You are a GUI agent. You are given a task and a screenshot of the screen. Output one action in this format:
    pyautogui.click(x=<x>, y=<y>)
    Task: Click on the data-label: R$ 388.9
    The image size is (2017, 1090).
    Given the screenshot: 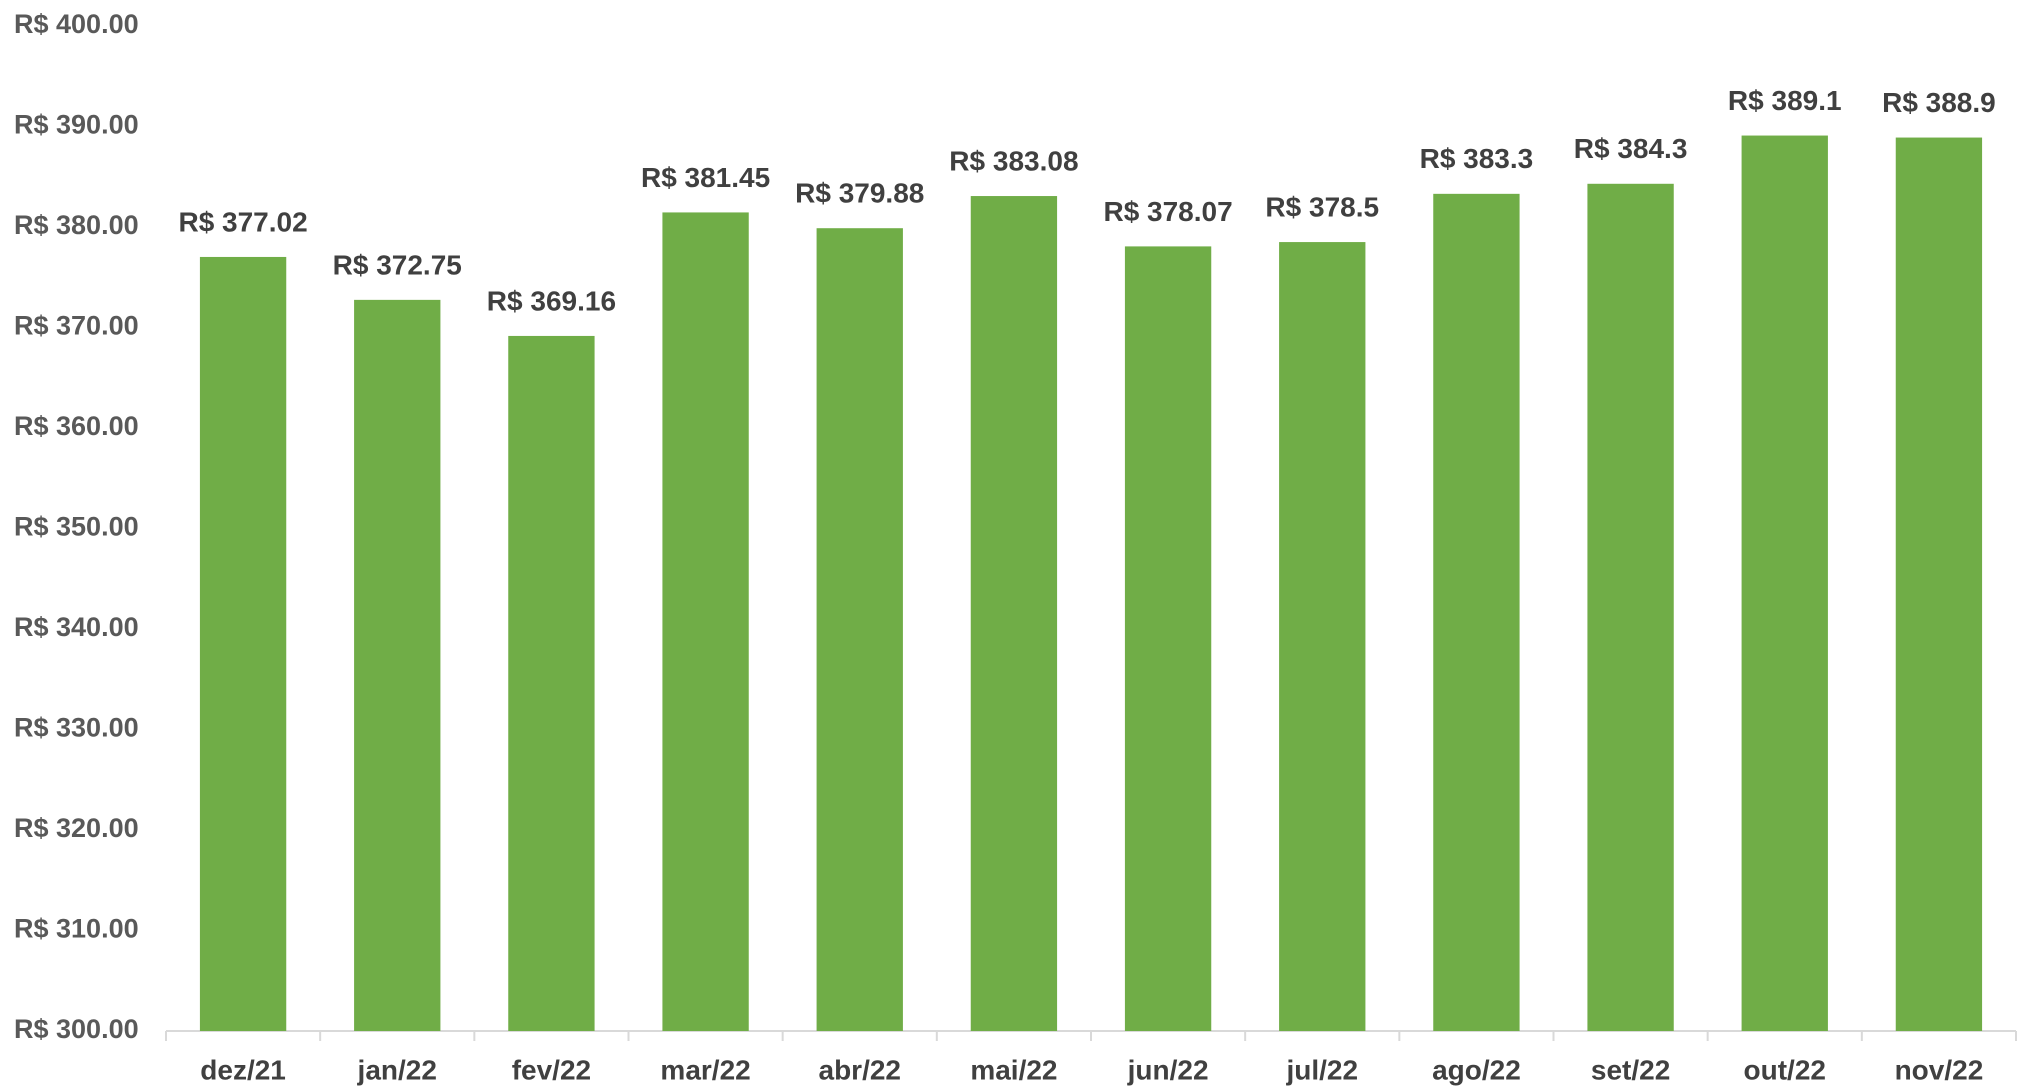 What is the action you would take?
    pyautogui.click(x=1939, y=102)
    